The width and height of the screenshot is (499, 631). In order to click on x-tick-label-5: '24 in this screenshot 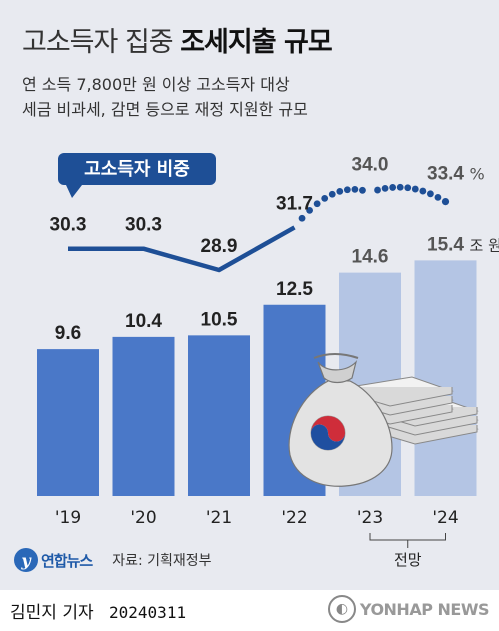, I will do `click(445, 518)`.